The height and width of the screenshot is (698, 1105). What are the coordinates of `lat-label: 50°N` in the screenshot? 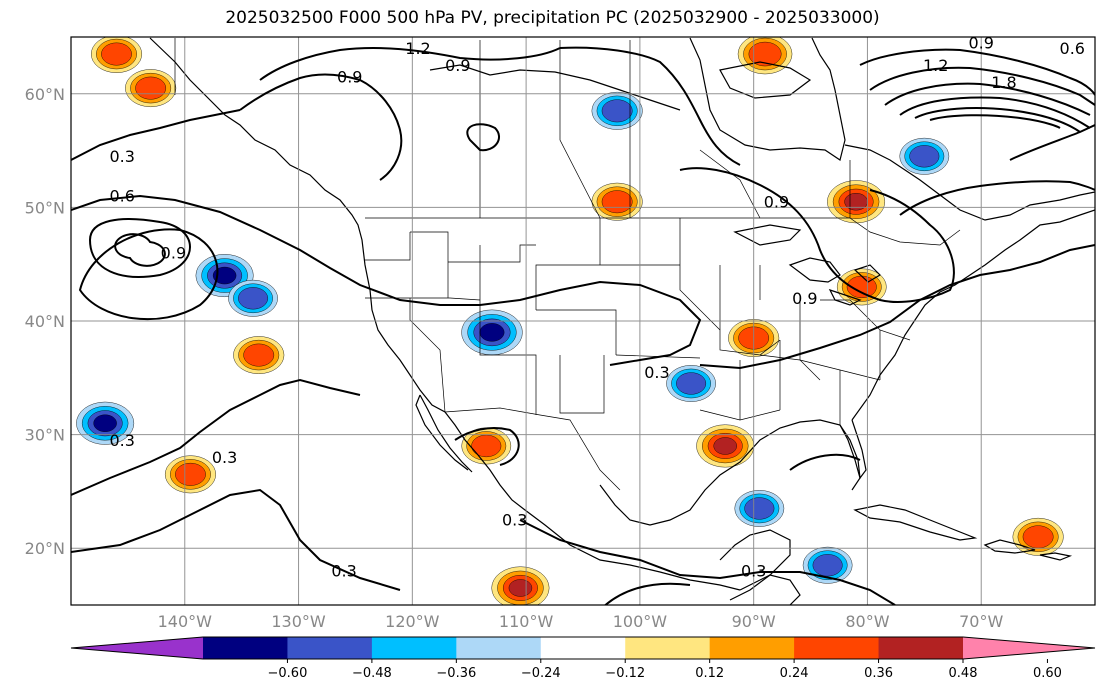 It's located at (45, 207).